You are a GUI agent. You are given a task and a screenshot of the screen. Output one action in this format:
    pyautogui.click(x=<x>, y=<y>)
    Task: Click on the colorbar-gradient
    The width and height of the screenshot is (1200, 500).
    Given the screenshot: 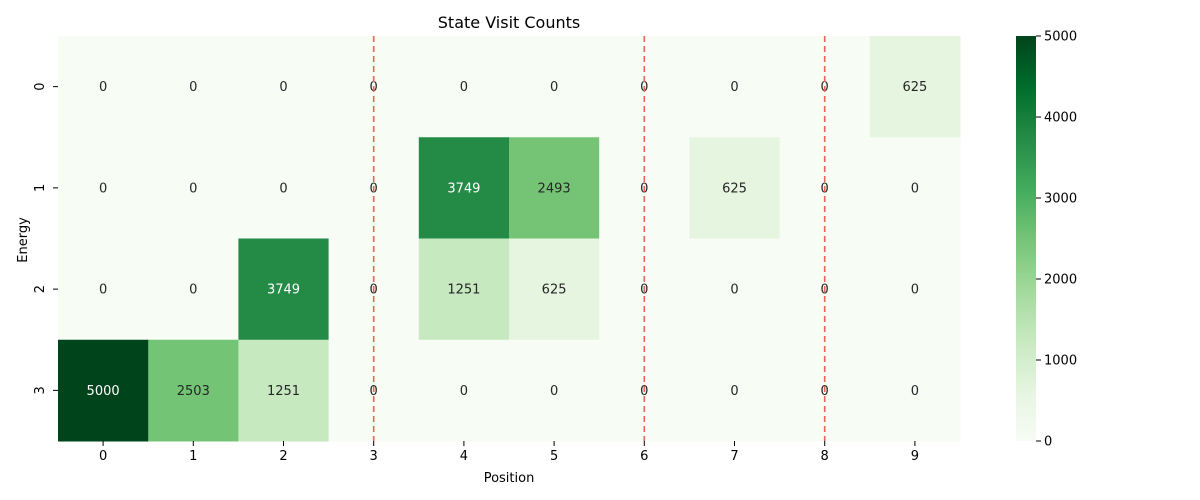 What is the action you would take?
    pyautogui.click(x=1026, y=238)
    